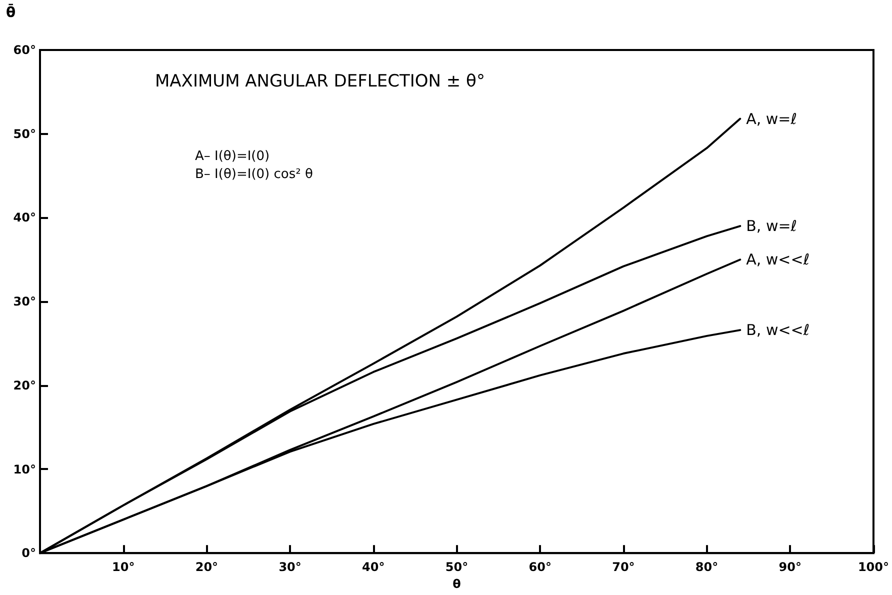 This screenshot has width=892, height=595. I want to click on text: MAXIMUM ANGULAR DEFLECTION ± θ°, so click(320, 82).